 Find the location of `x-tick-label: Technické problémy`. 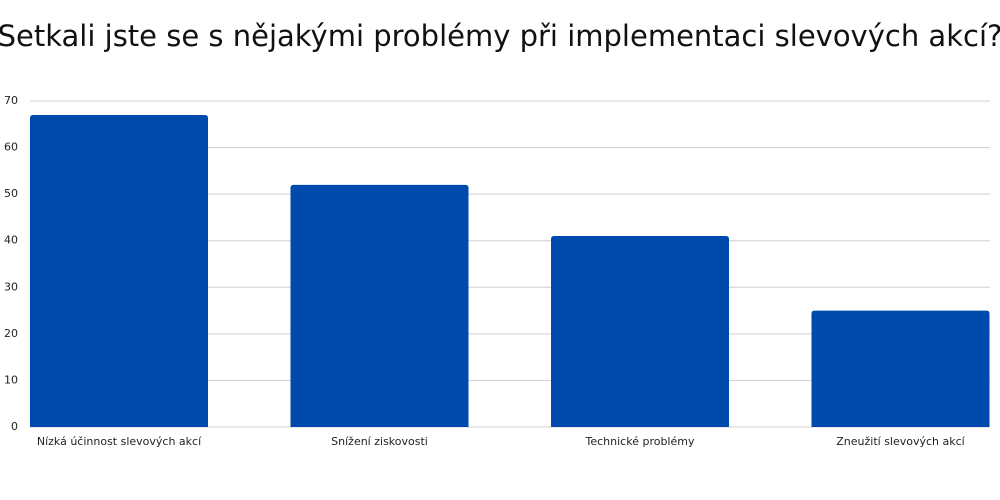

x-tick-label: Technické problémy is located at coordinates (640, 441).